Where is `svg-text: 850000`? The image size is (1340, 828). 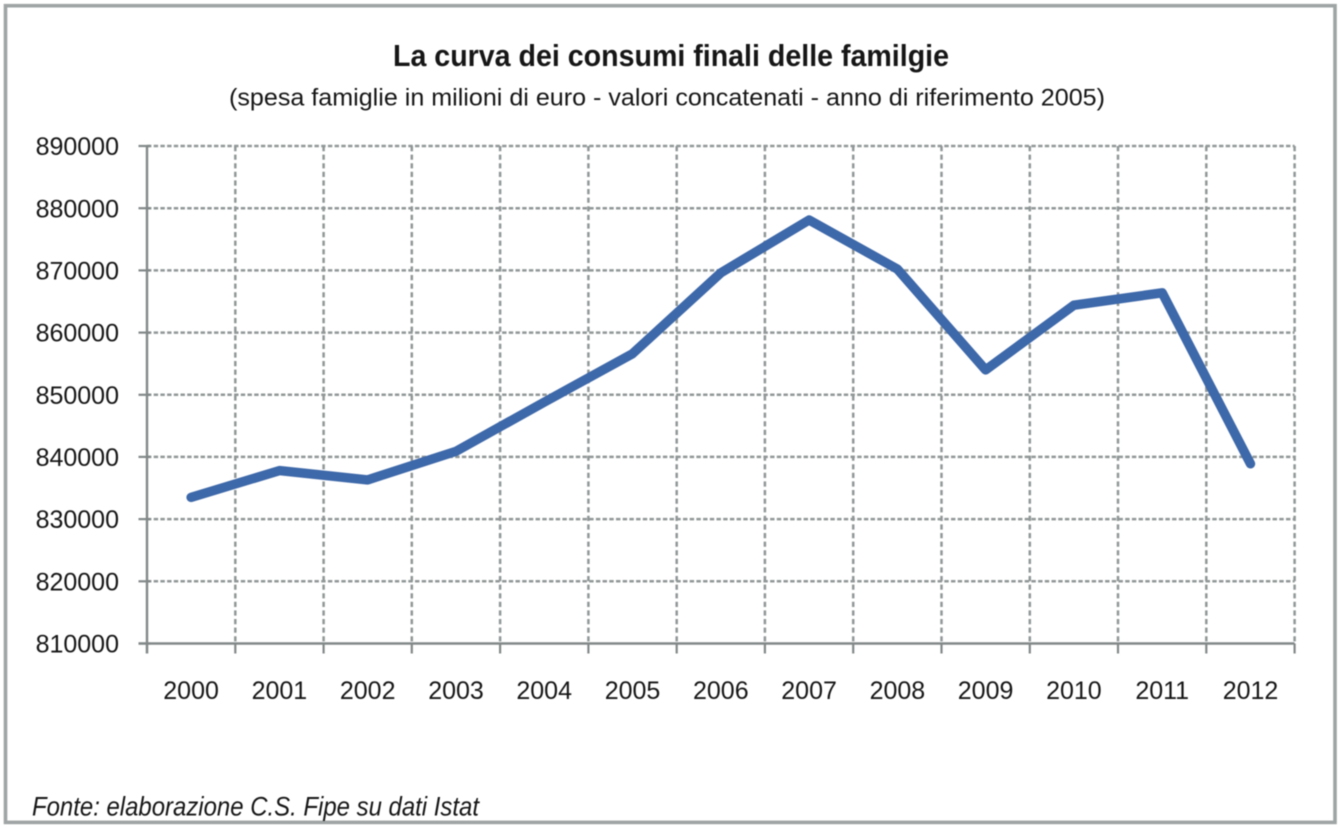
svg-text: 850000 is located at coordinates (77, 396).